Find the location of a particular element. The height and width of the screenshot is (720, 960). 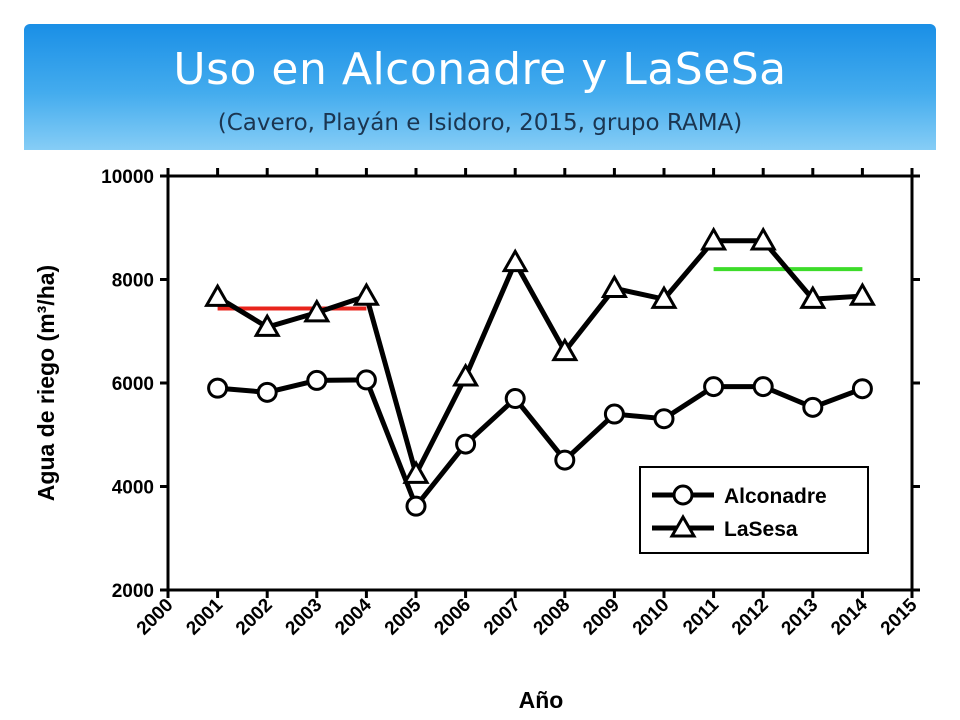

legend-box is located at coordinates (754, 510).